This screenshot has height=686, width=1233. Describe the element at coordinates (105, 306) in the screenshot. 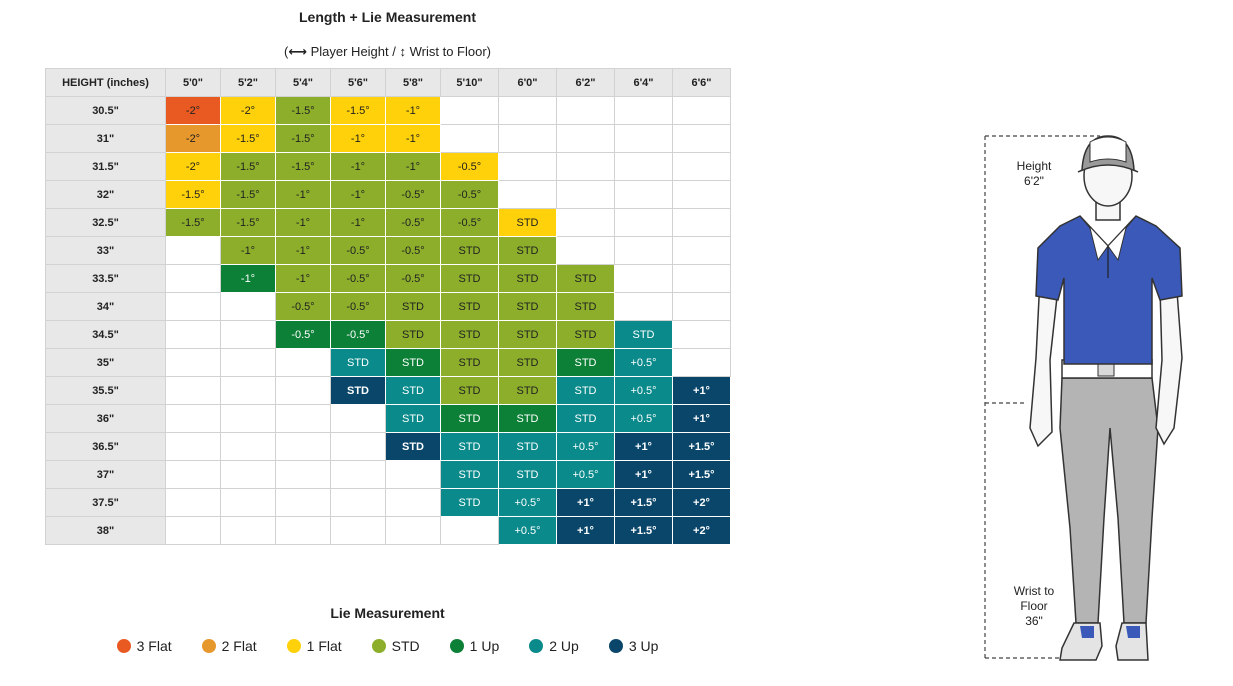

I see `row-header: 34"` at that location.